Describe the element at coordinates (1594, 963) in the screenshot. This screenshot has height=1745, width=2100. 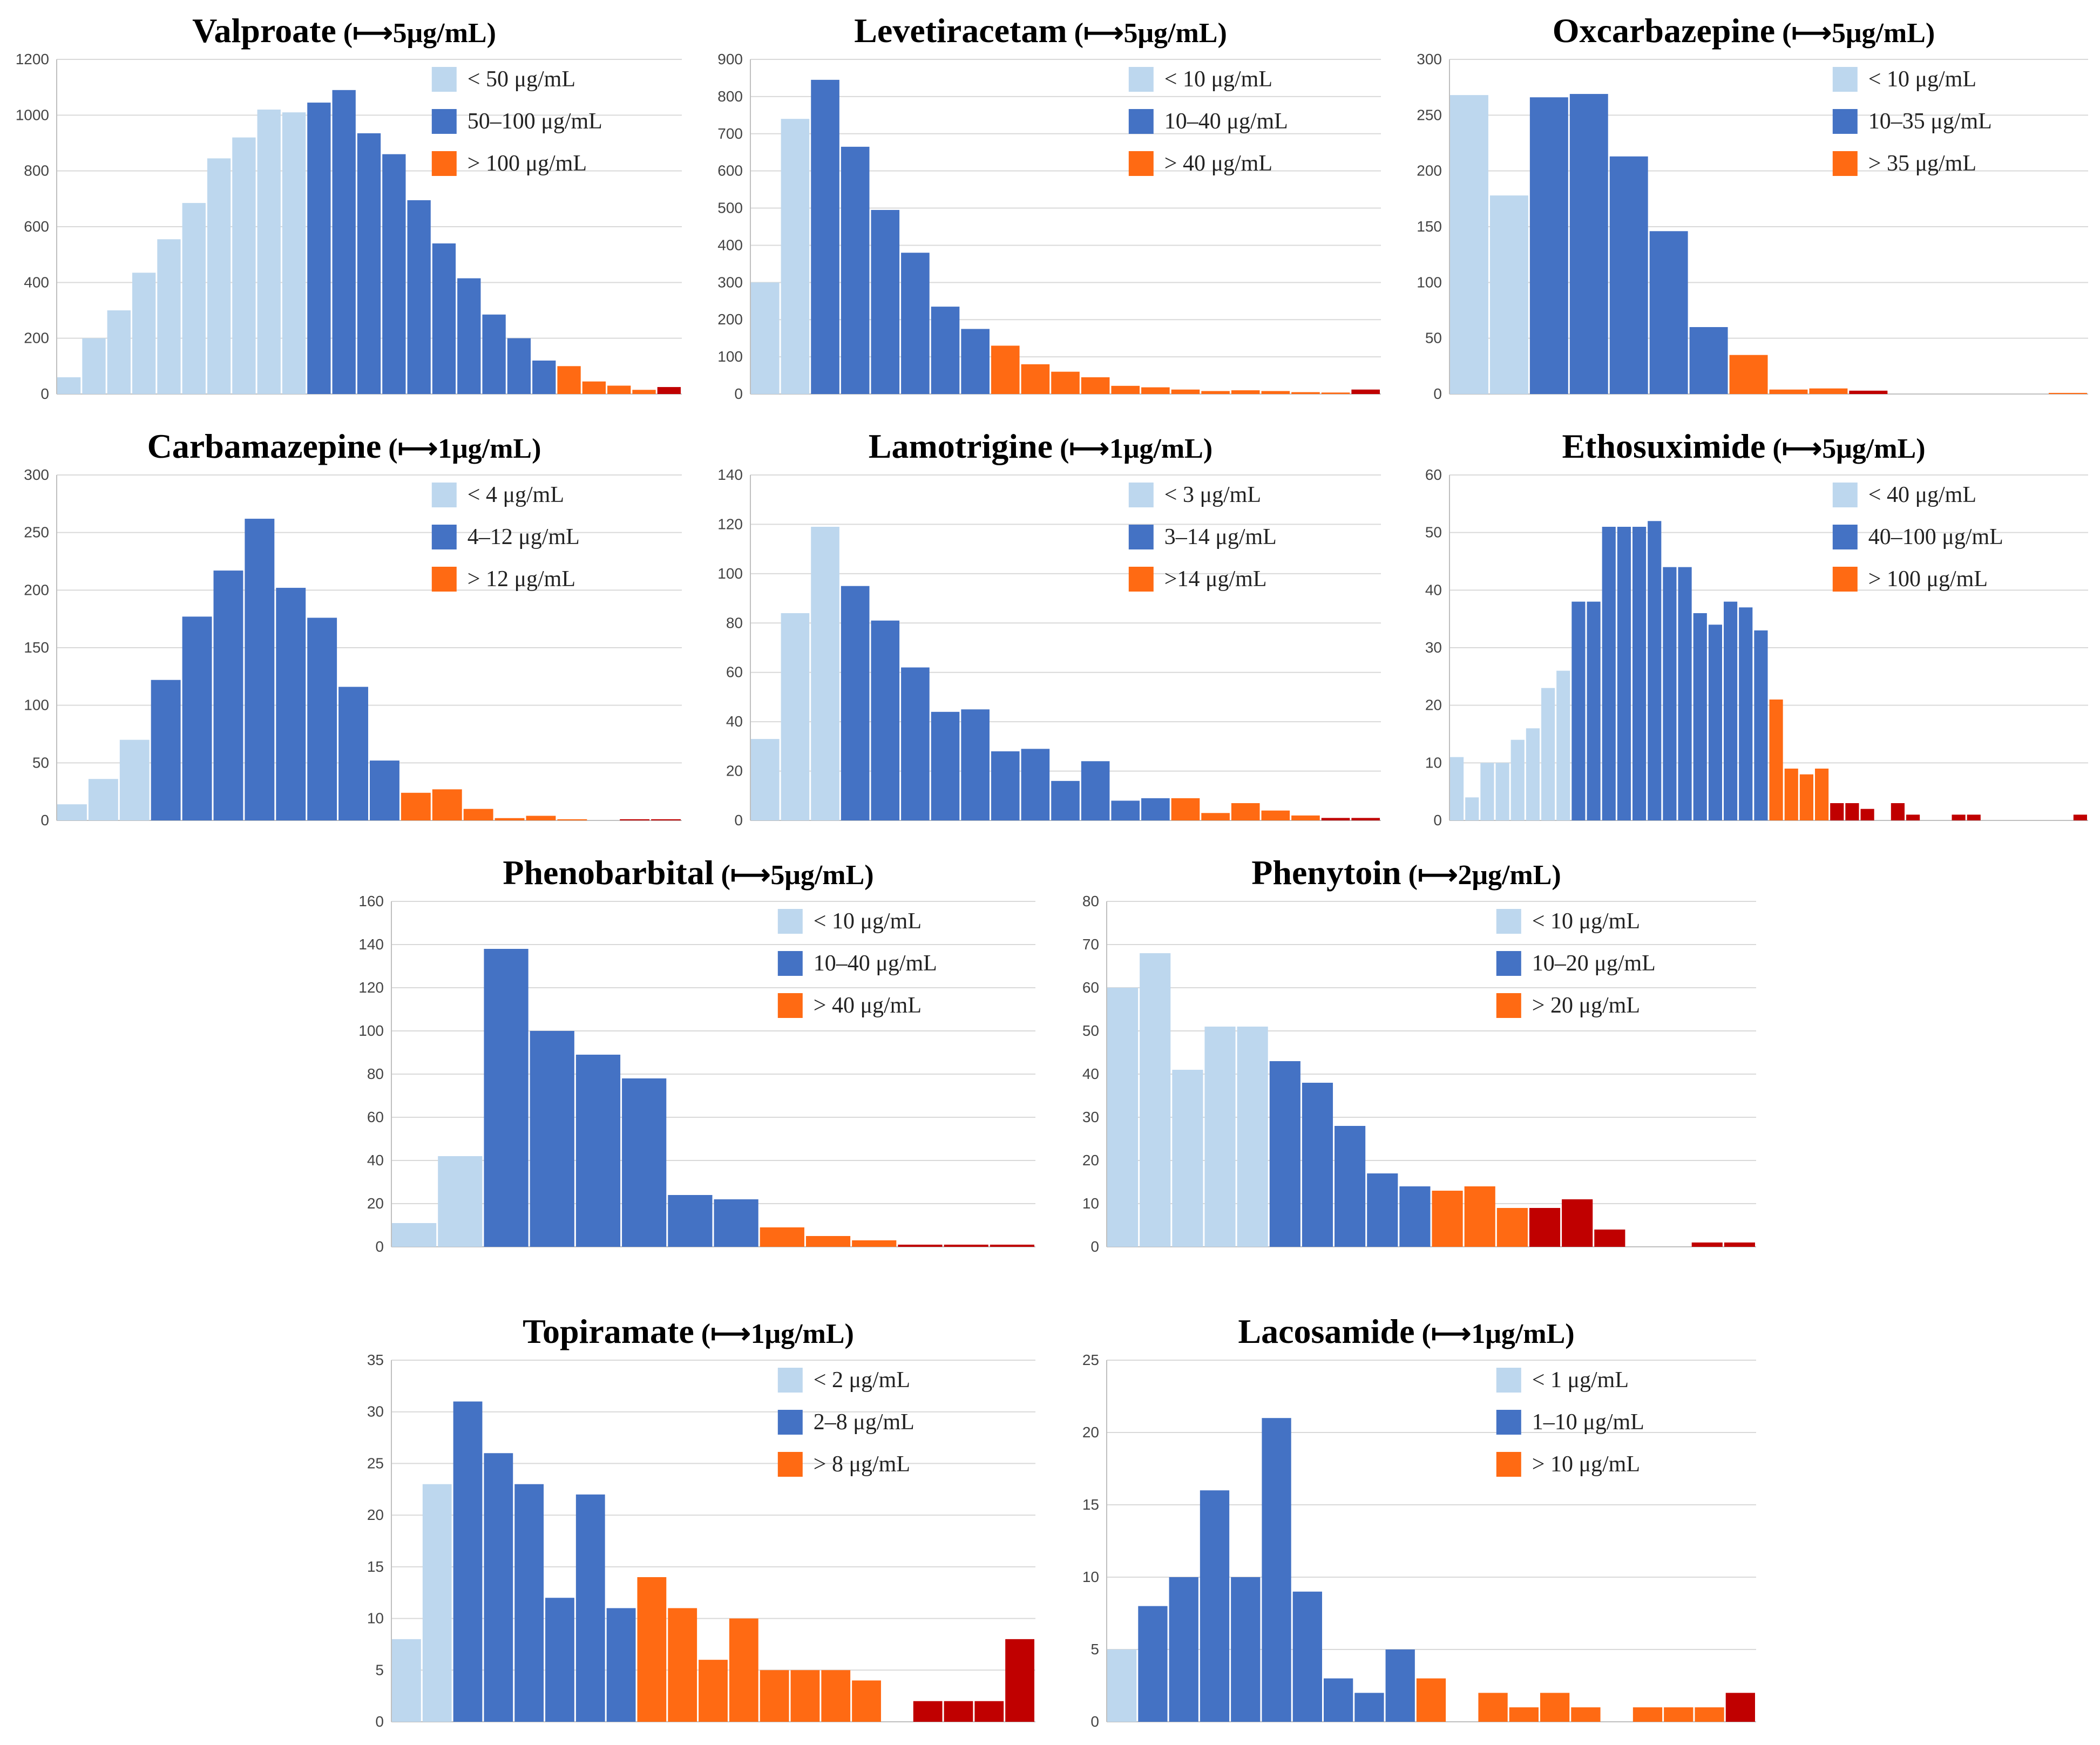
I see `legend-label: 10–20 μg/mL` at that location.